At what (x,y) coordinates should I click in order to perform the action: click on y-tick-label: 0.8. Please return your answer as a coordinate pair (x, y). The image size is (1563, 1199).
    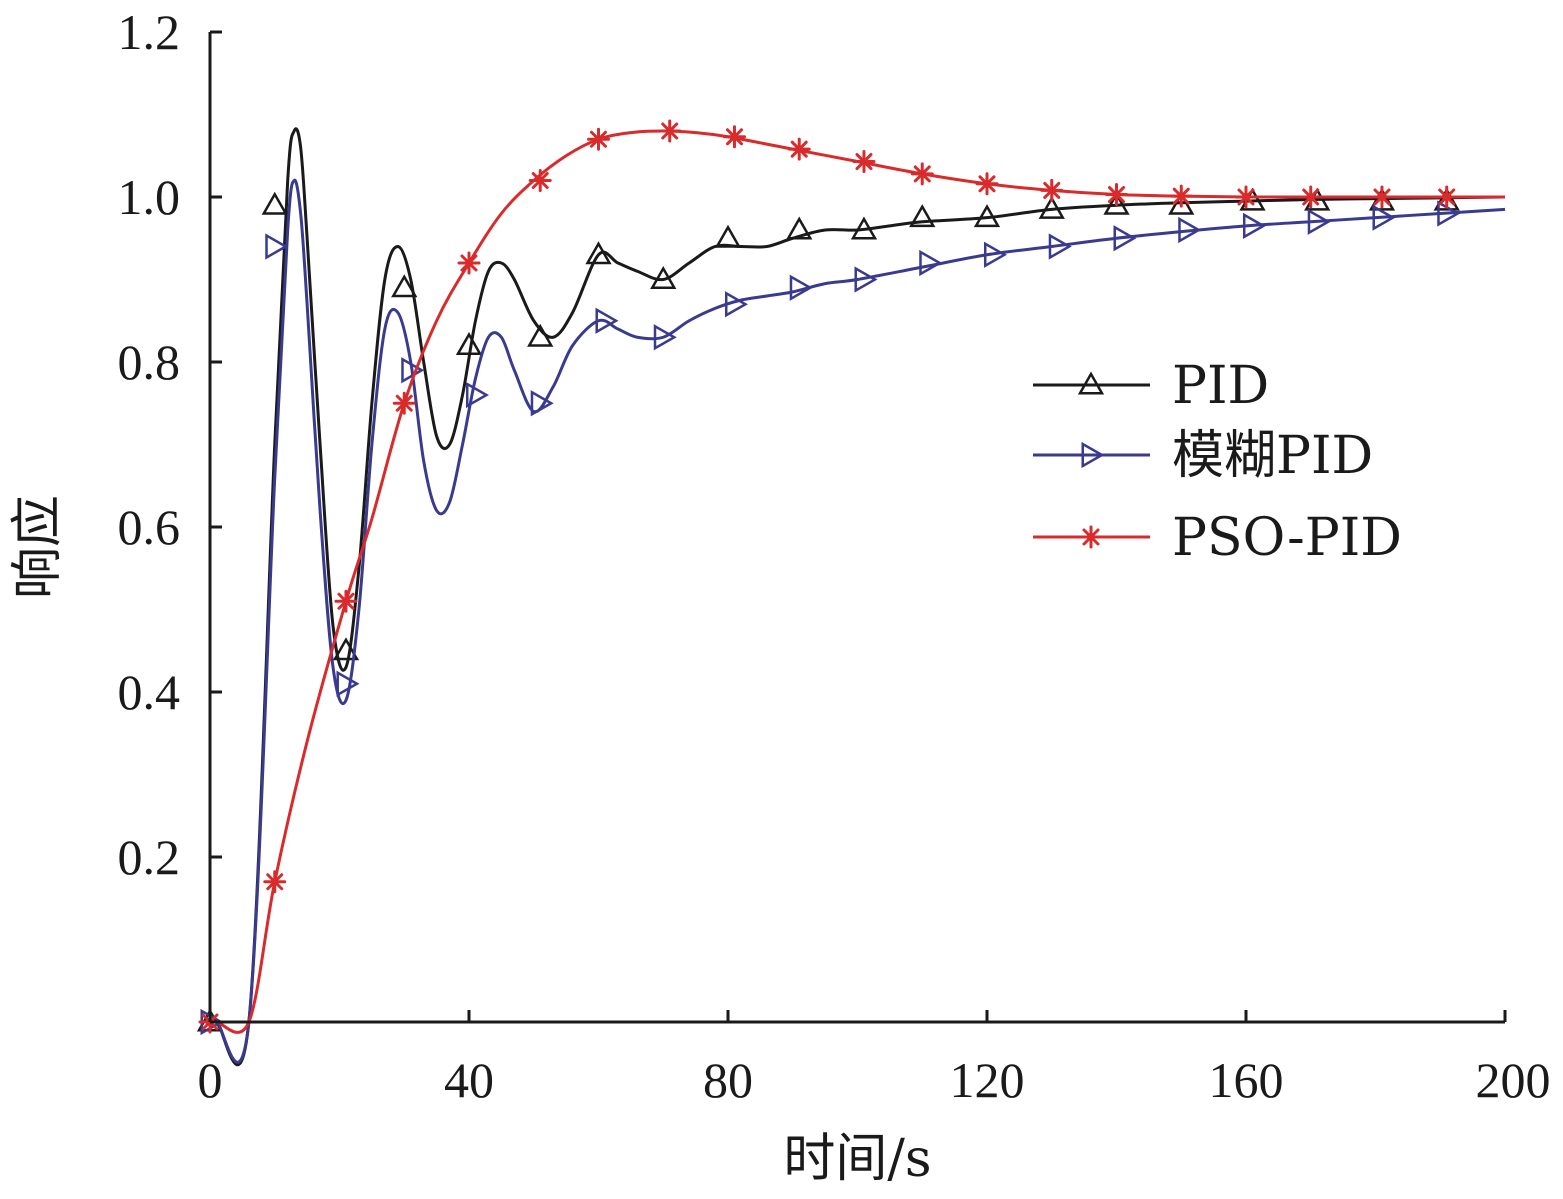
    Looking at the image, I should click on (149, 362).